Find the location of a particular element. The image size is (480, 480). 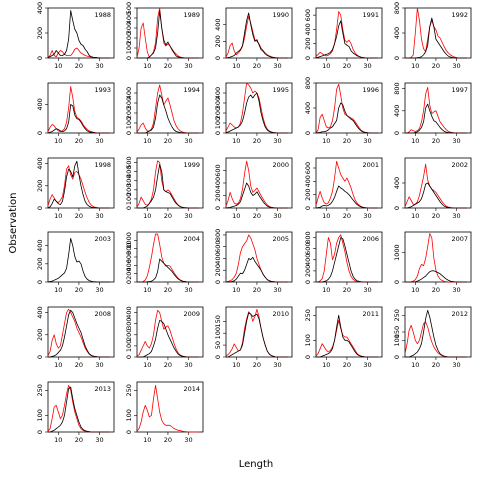

panel-1998: 1998 10 20 30 0 200 400 is located at coordinates (75, 188).